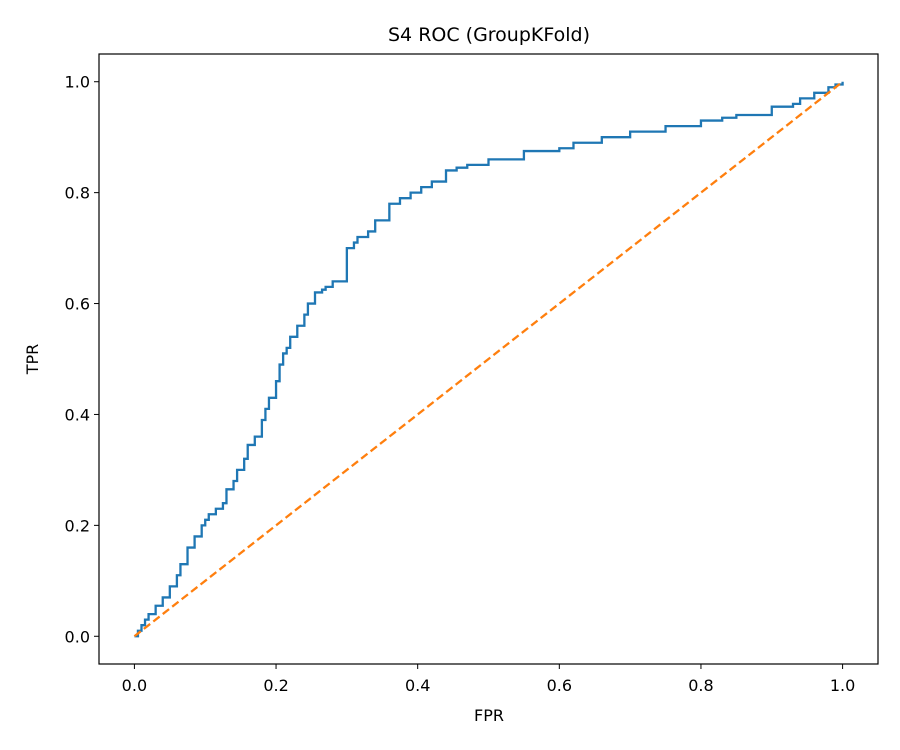 The image size is (900, 750). What do you see at coordinates (842, 685) in the screenshot?
I see `x-tick-label: 1.0` at bounding box center [842, 685].